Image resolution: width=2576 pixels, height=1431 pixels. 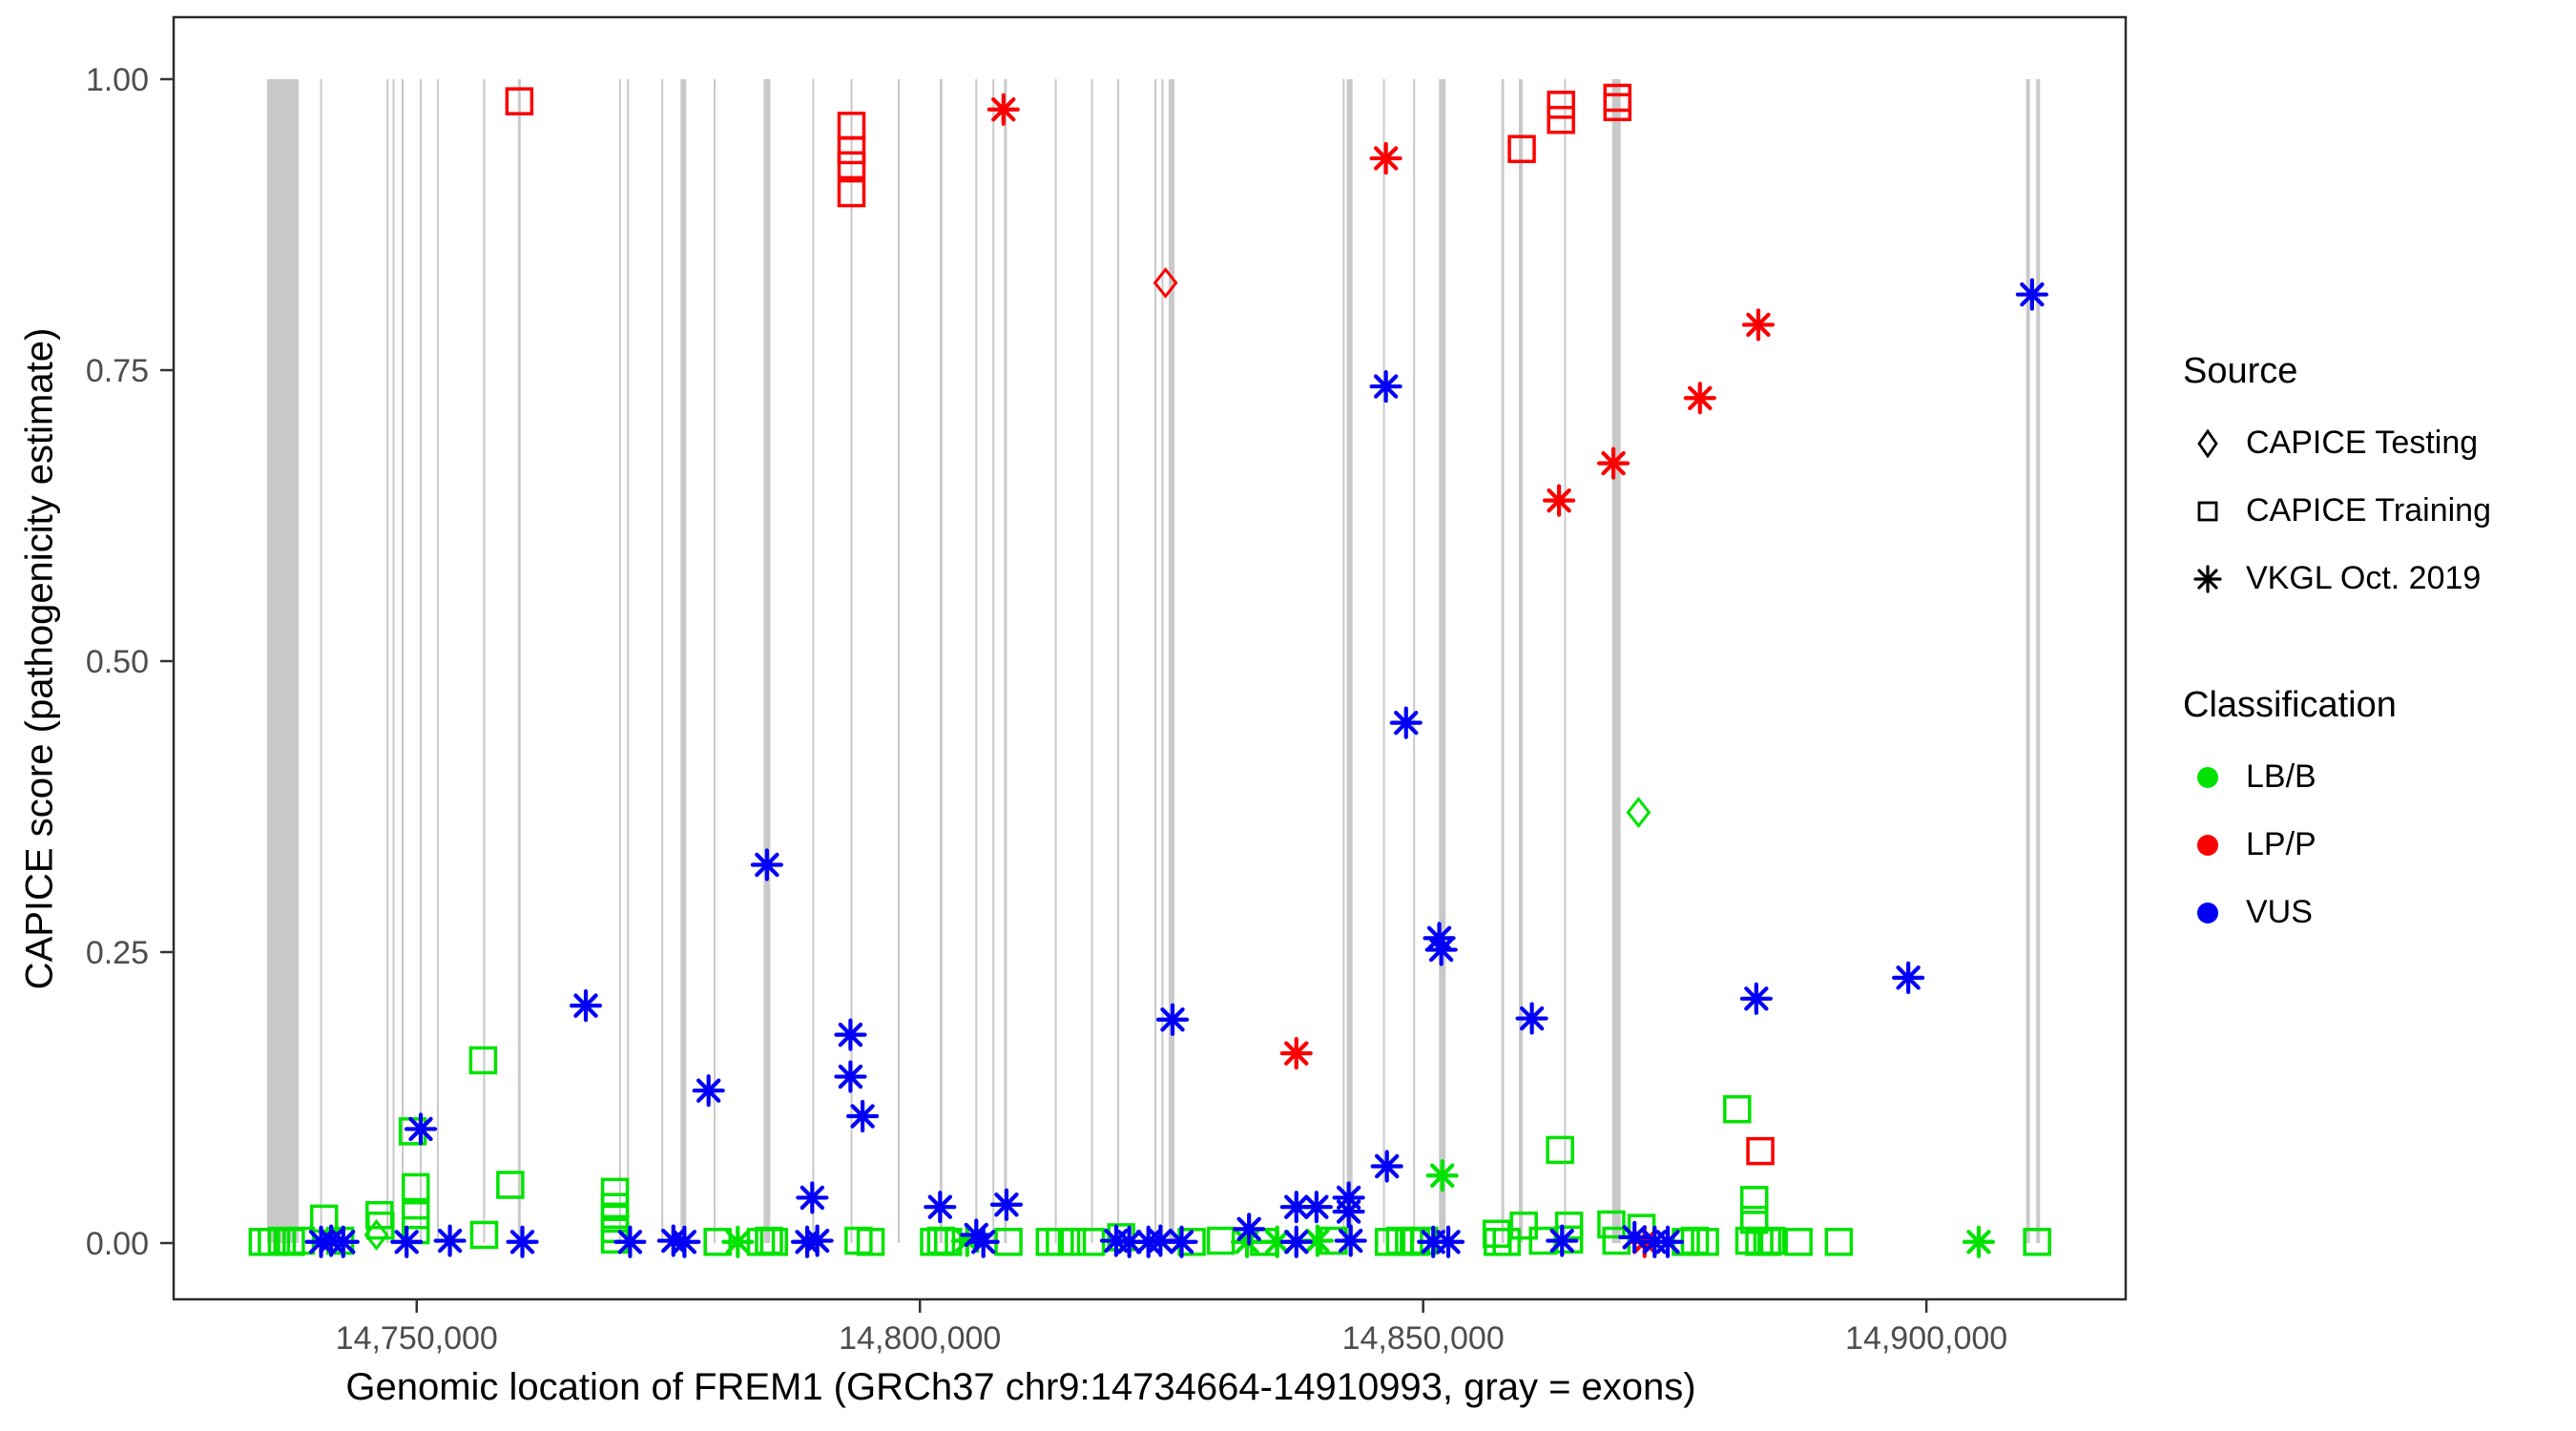 What do you see at coordinates (2279, 912) in the screenshot?
I see `legend-item-label: VUS` at bounding box center [2279, 912].